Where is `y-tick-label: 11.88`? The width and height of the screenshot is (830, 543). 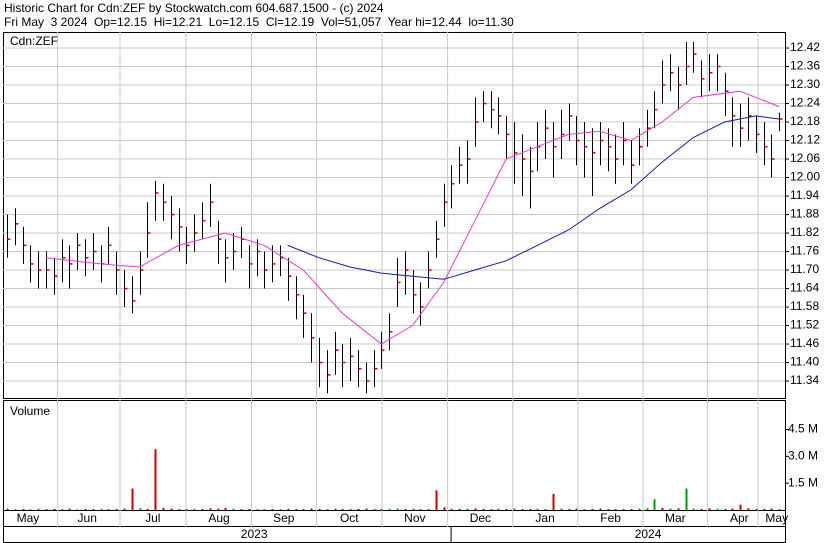 y-tick-label: 11.88 is located at coordinates (804, 214).